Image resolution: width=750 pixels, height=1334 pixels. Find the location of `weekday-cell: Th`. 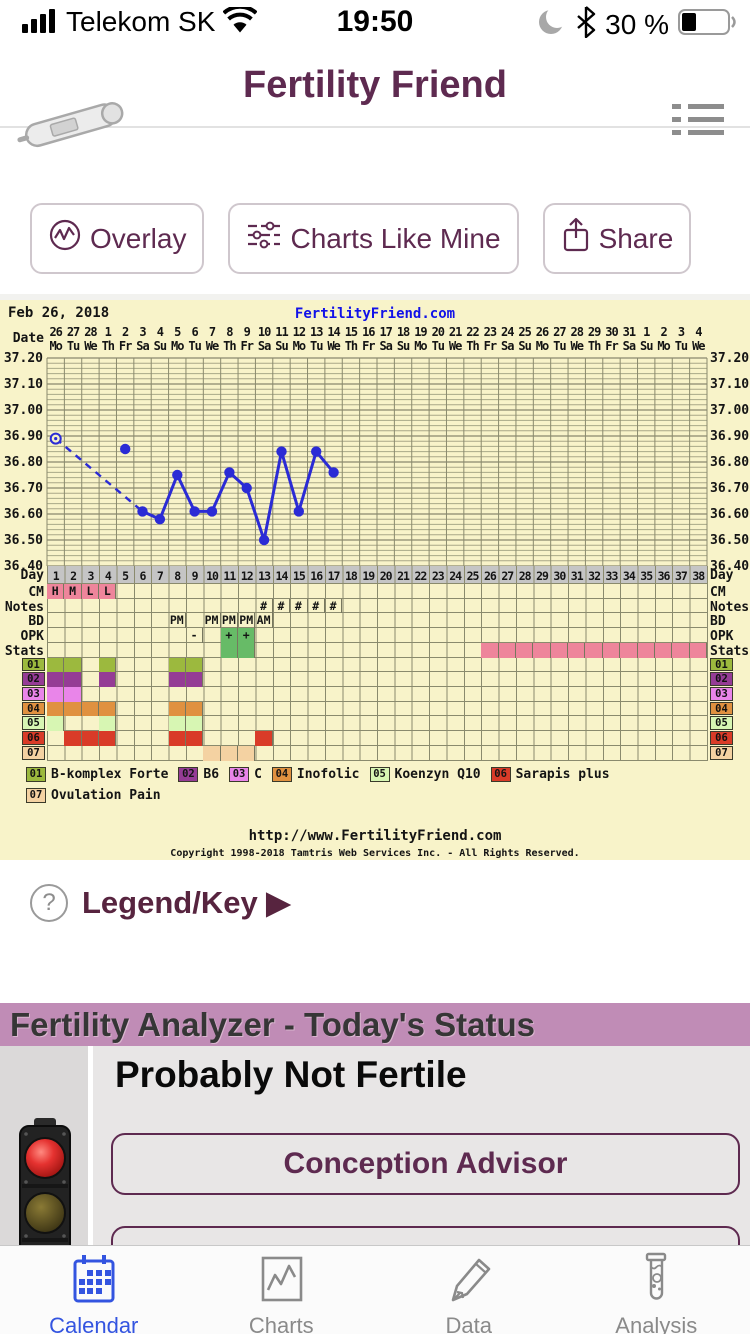

weekday-cell: Th is located at coordinates (351, 346).